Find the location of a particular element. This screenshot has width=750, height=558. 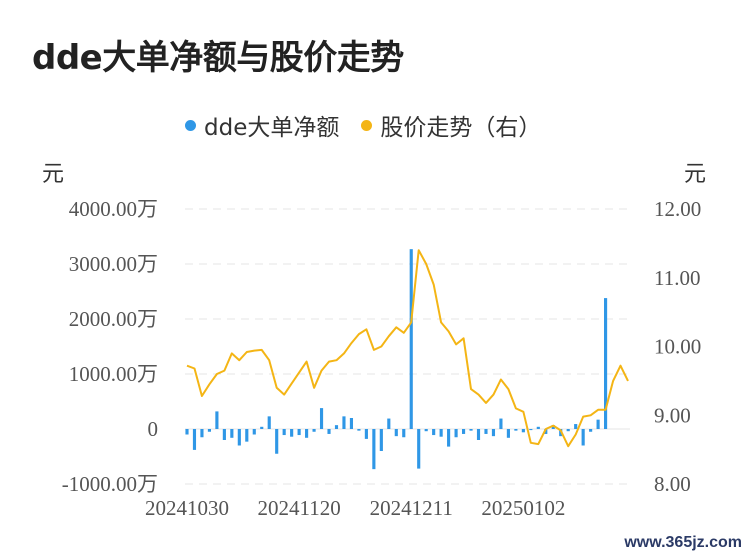

y-right-tick-label: 10.00 is located at coordinates (677, 347).